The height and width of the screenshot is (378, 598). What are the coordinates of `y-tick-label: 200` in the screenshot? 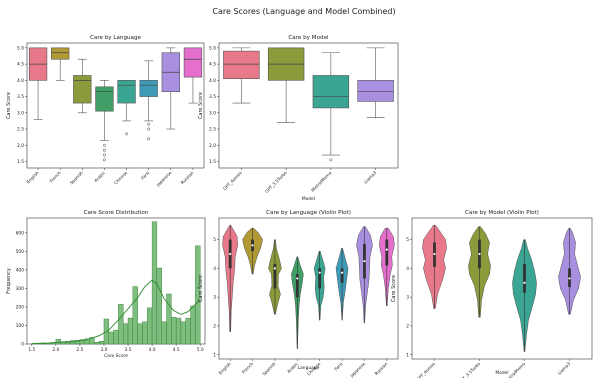 It's located at (20, 308).